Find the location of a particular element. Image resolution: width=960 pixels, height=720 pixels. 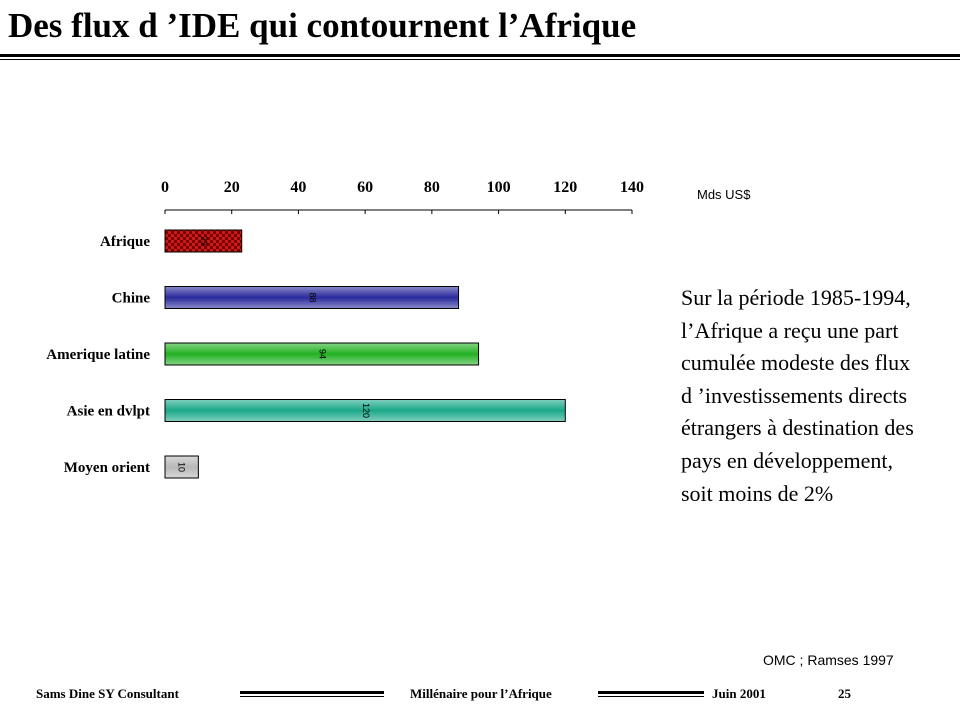

footer-author: Sams Dine SY Consultant is located at coordinates (107, 693).